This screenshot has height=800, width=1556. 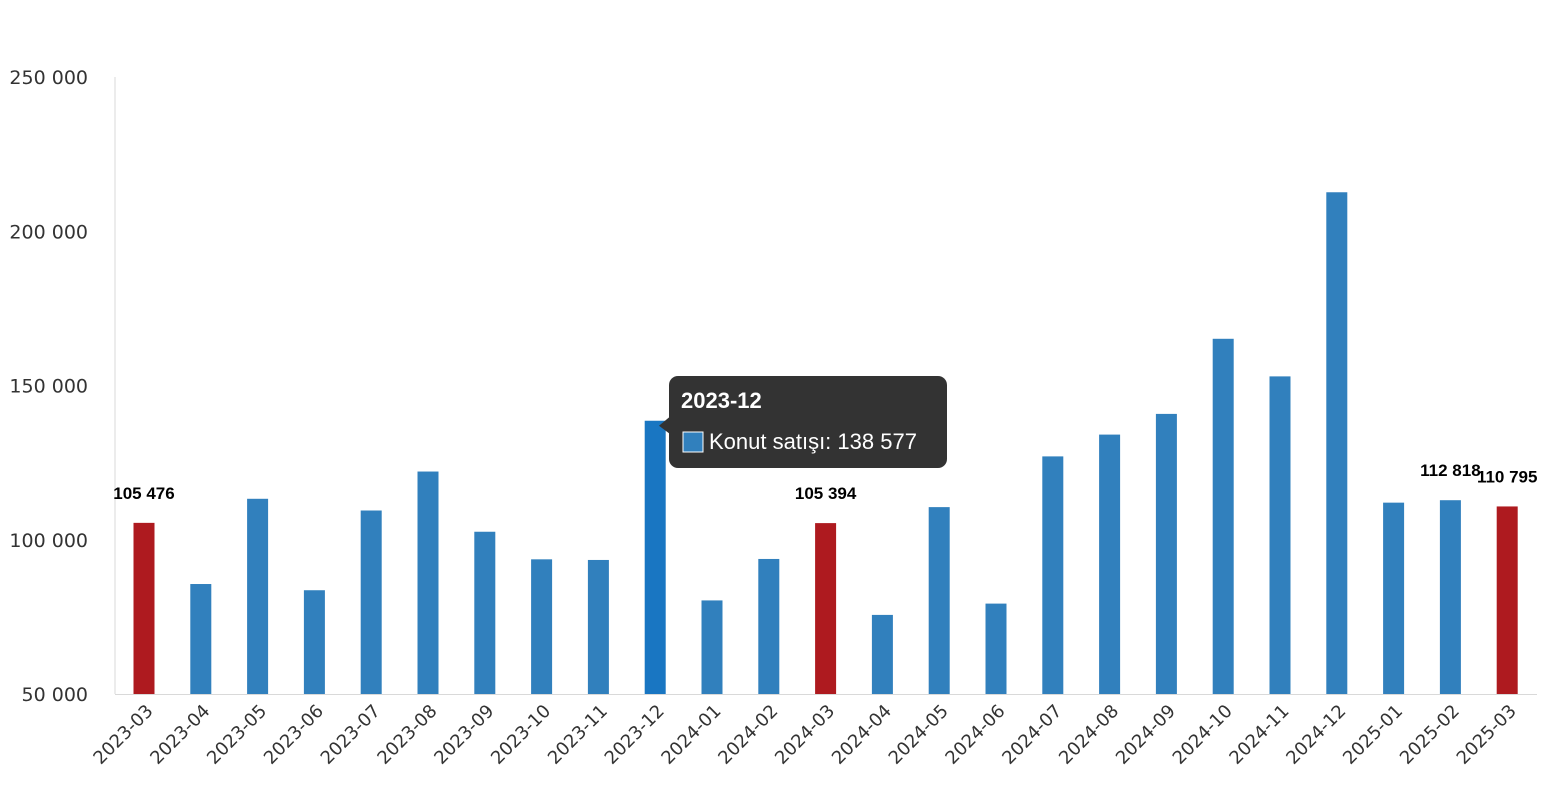 I want to click on tooltip: 2023-12 Konut satışı: 138 577, so click(x=803, y=422).